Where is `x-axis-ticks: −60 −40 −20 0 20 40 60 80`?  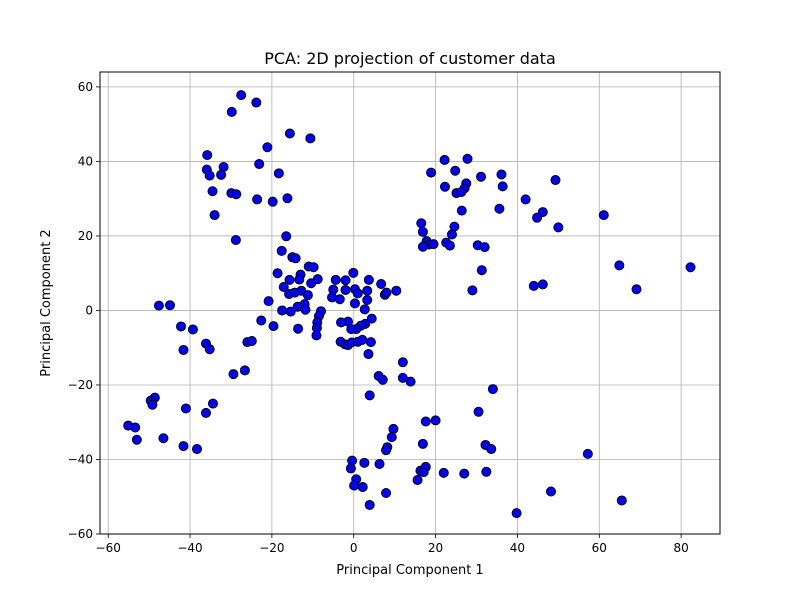 x-axis-ticks: −60 −40 −20 0 20 40 60 80 is located at coordinates (392, 544).